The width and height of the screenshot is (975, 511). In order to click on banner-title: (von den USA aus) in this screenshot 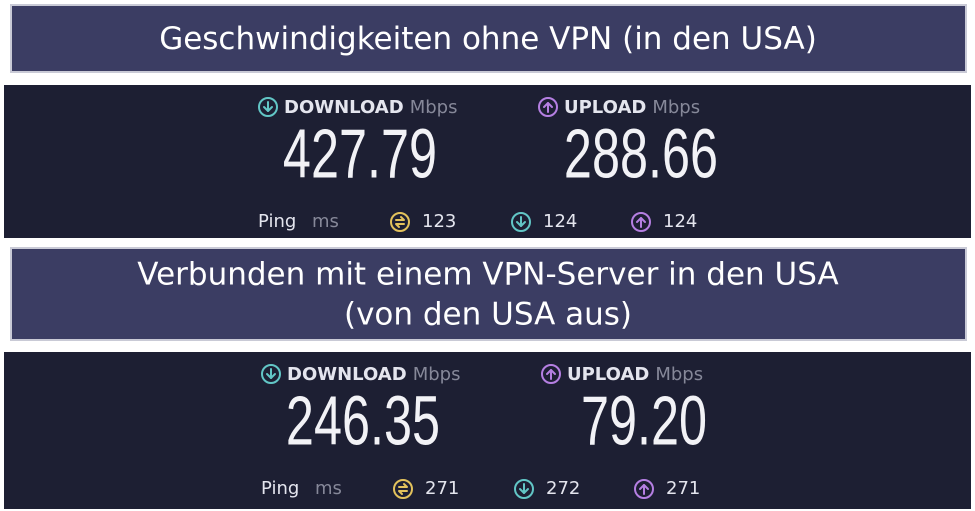, I will do `click(488, 315)`.